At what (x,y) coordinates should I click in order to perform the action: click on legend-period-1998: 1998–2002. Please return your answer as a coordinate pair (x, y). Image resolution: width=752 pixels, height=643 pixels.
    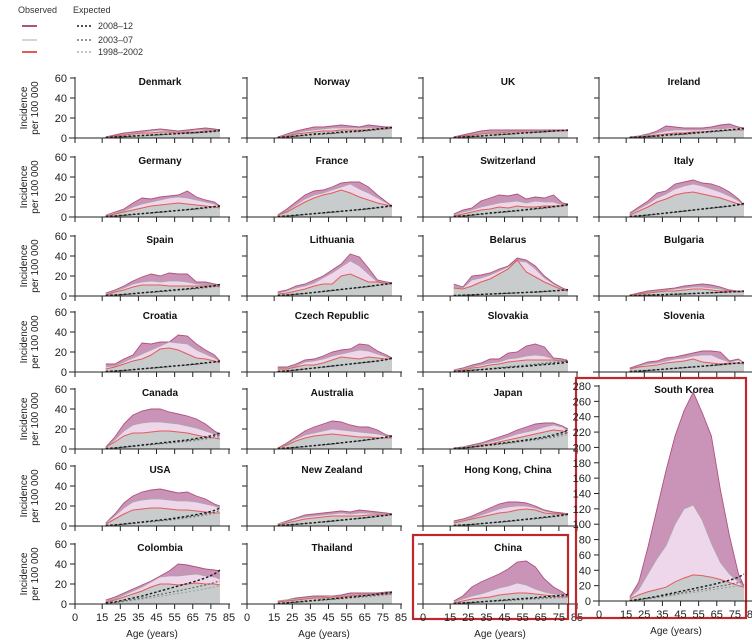
    Looking at the image, I should click on (120, 52).